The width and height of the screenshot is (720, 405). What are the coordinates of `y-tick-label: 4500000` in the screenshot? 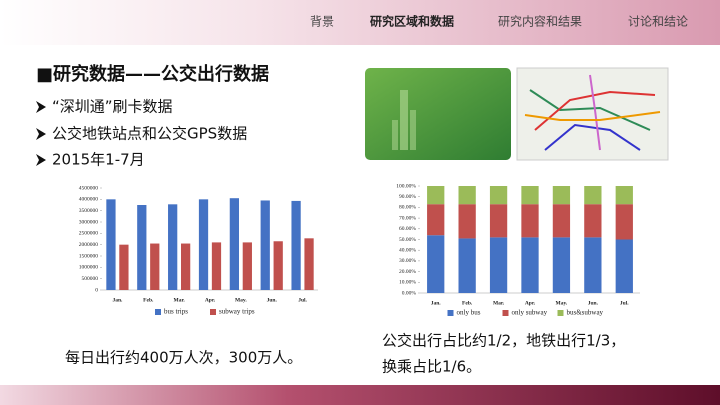 It's located at (89, 188).